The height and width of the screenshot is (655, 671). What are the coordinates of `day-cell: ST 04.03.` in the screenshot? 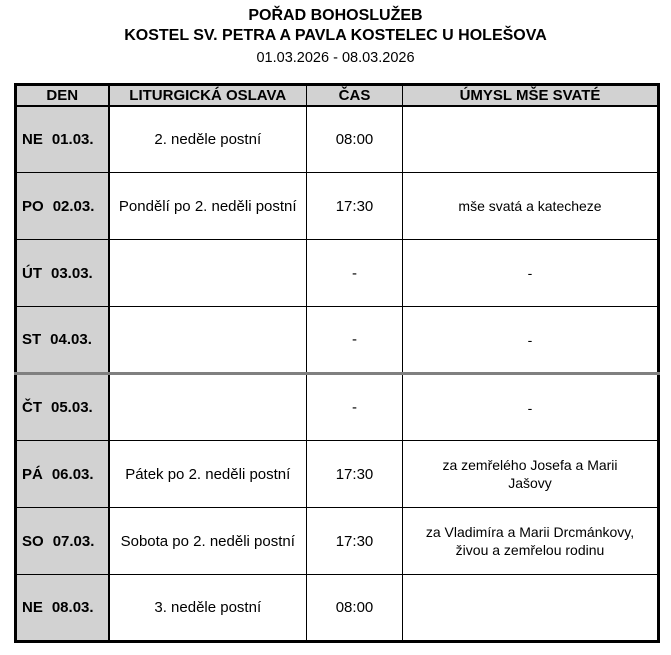 It's located at (62, 340).